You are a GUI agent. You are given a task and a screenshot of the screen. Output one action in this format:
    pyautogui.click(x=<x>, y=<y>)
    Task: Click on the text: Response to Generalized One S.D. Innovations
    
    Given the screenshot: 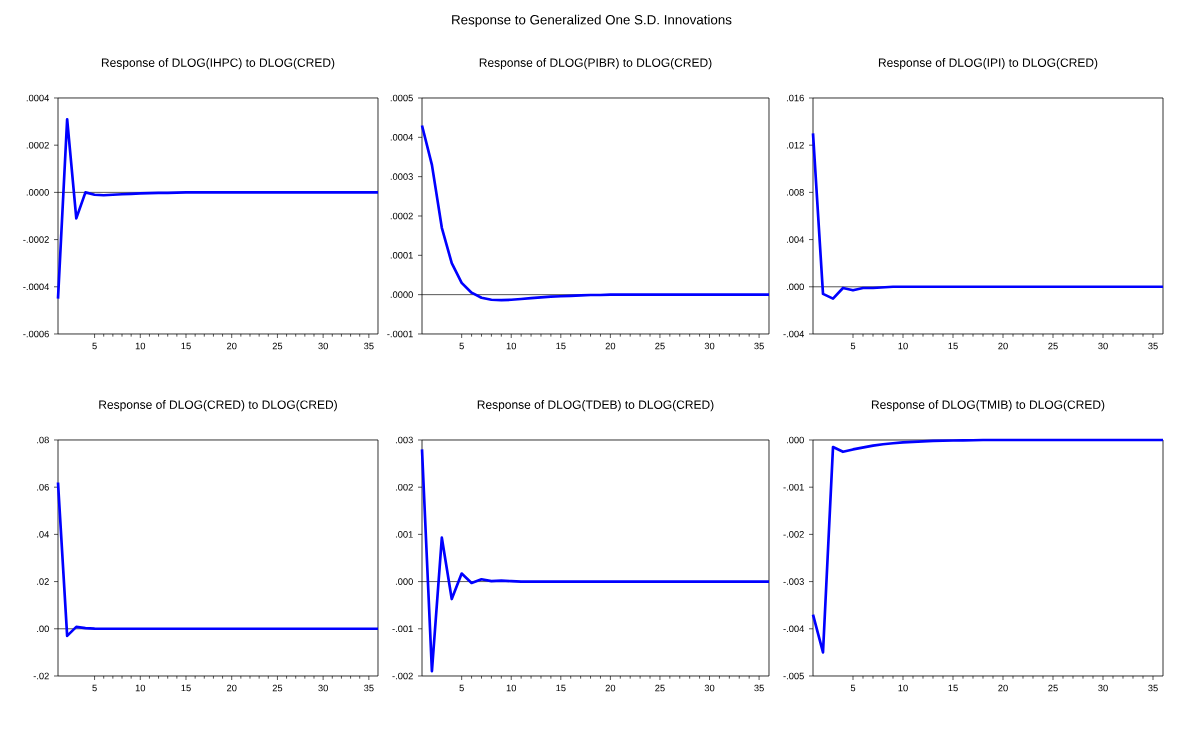 What is the action you would take?
    pyautogui.click(x=592, y=21)
    